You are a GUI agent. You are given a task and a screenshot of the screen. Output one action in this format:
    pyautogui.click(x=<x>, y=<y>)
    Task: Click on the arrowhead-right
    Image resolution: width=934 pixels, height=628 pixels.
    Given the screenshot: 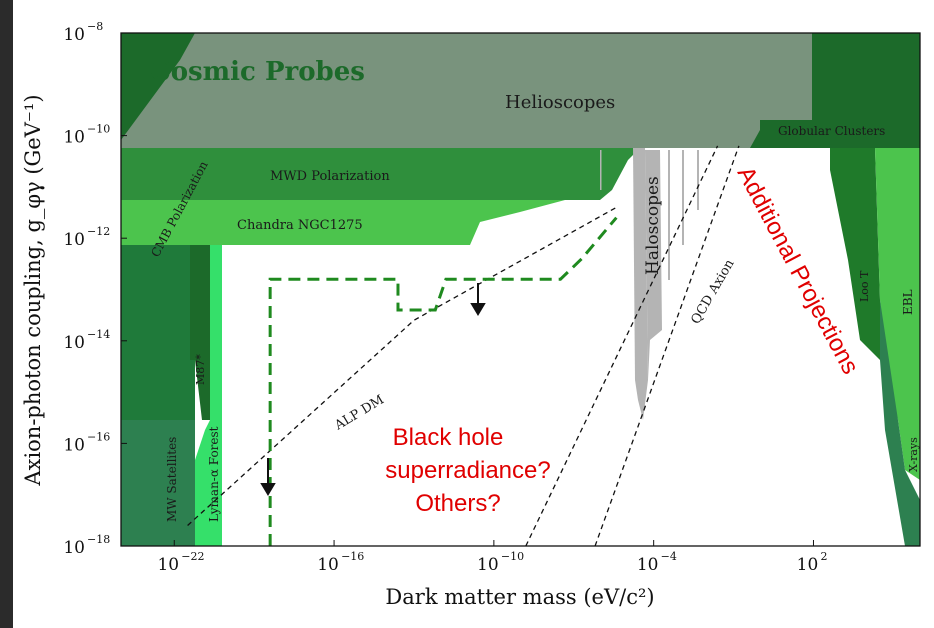 What is the action you would take?
    pyautogui.click(x=478, y=309)
    